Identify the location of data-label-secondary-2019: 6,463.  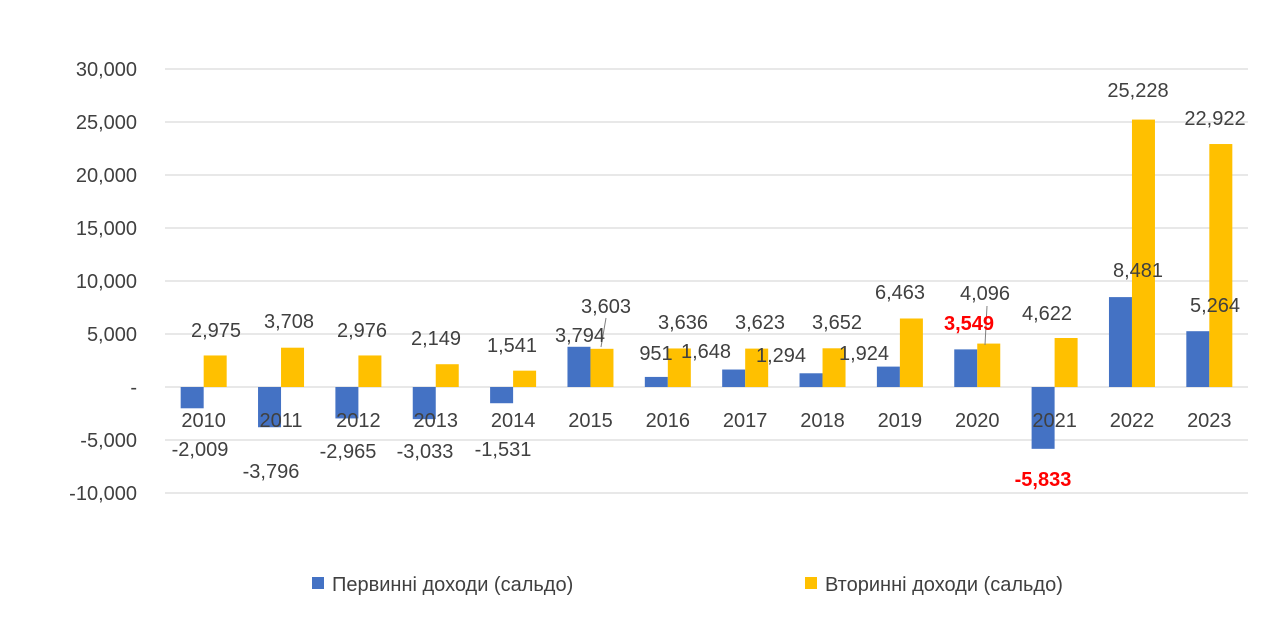
(900, 293).